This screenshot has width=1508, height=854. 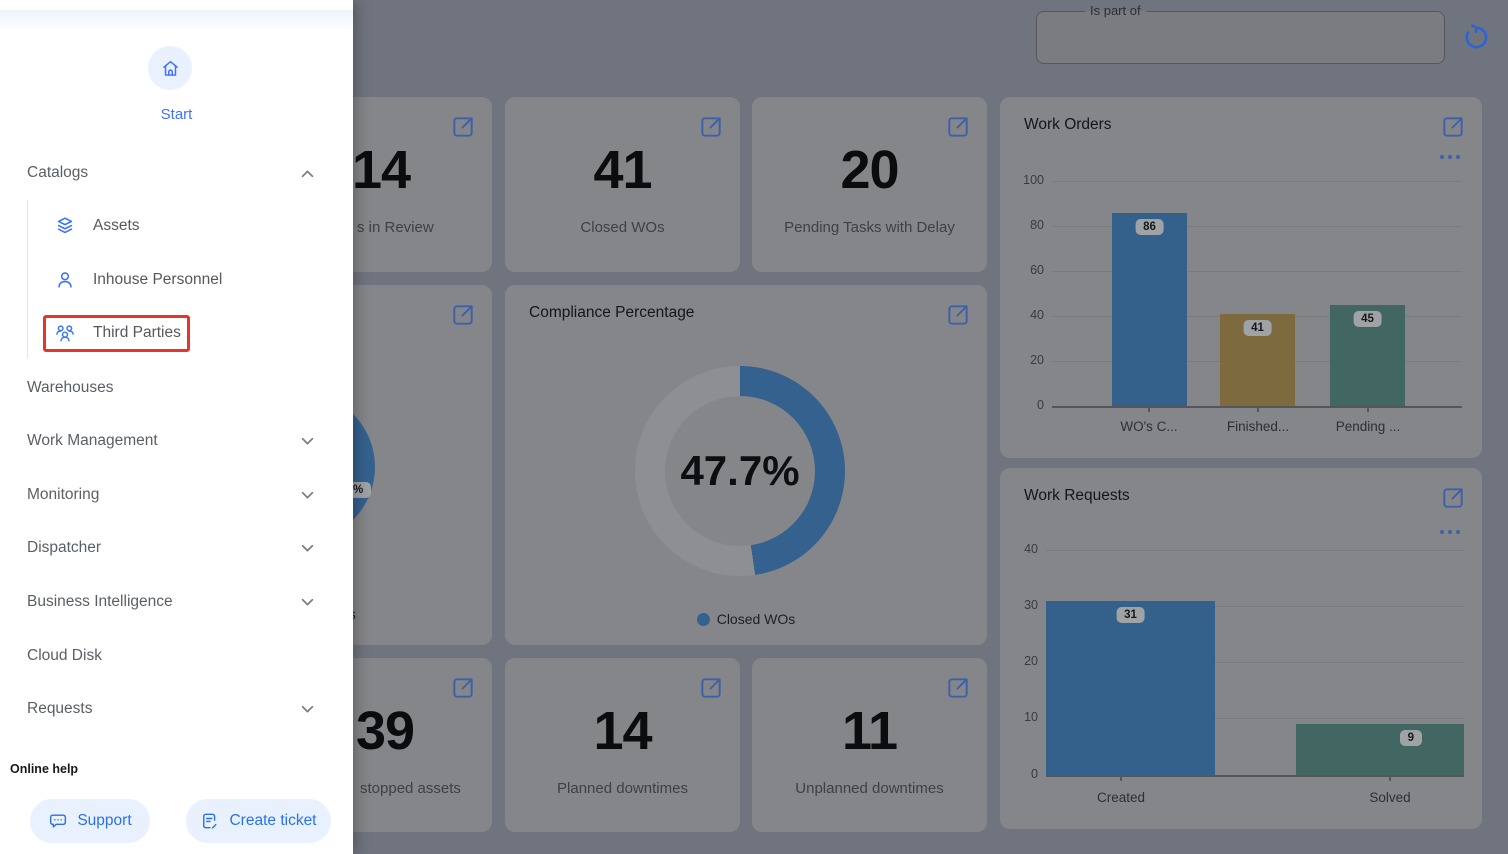 I want to click on start-label: Start, so click(x=176, y=114).